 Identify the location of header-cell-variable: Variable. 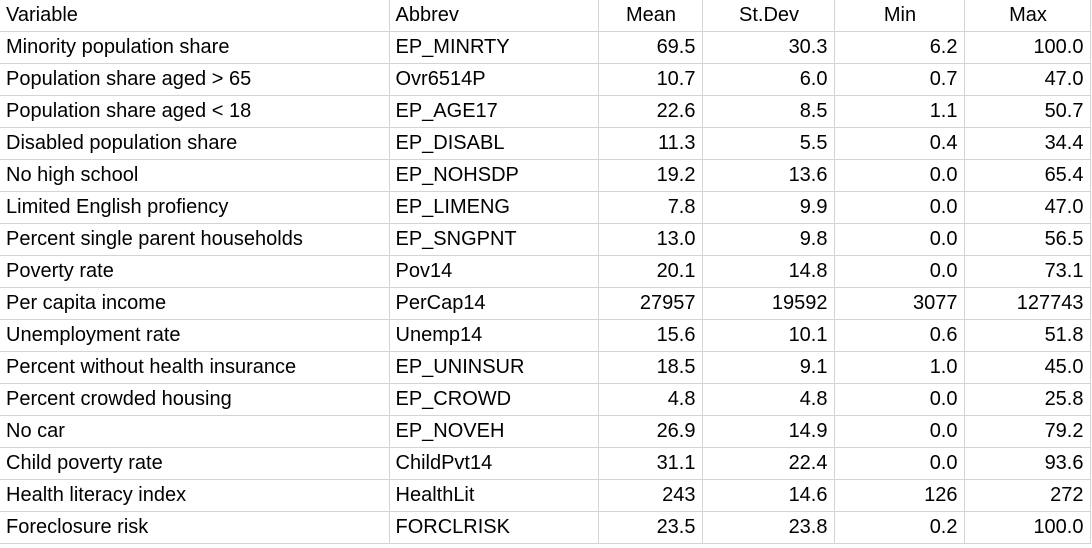
(195, 16).